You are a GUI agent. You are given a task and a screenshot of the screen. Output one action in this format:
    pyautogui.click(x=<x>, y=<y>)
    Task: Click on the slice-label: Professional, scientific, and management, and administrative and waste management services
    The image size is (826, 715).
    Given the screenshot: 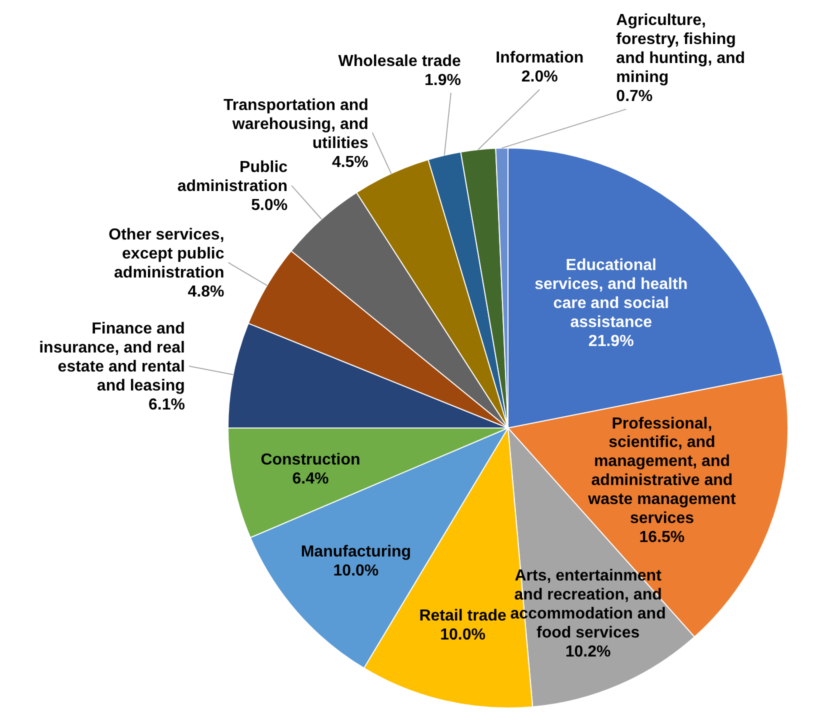 What is the action you would take?
    pyautogui.click(x=661, y=471)
    